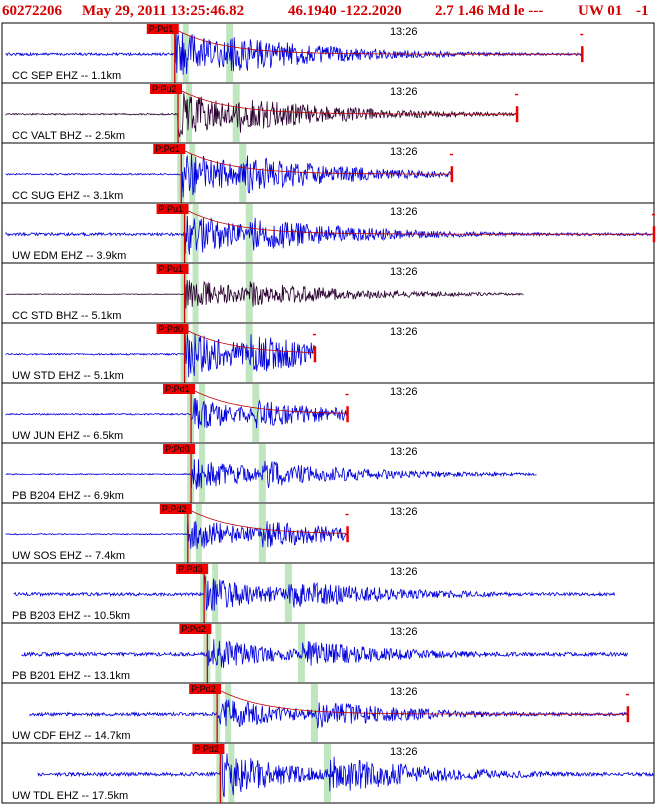 This screenshot has height=806, width=656. I want to click on trace-row: 13:26 P:Pu2 CC VALT BHZ -- 2.5km, so click(328, 112).